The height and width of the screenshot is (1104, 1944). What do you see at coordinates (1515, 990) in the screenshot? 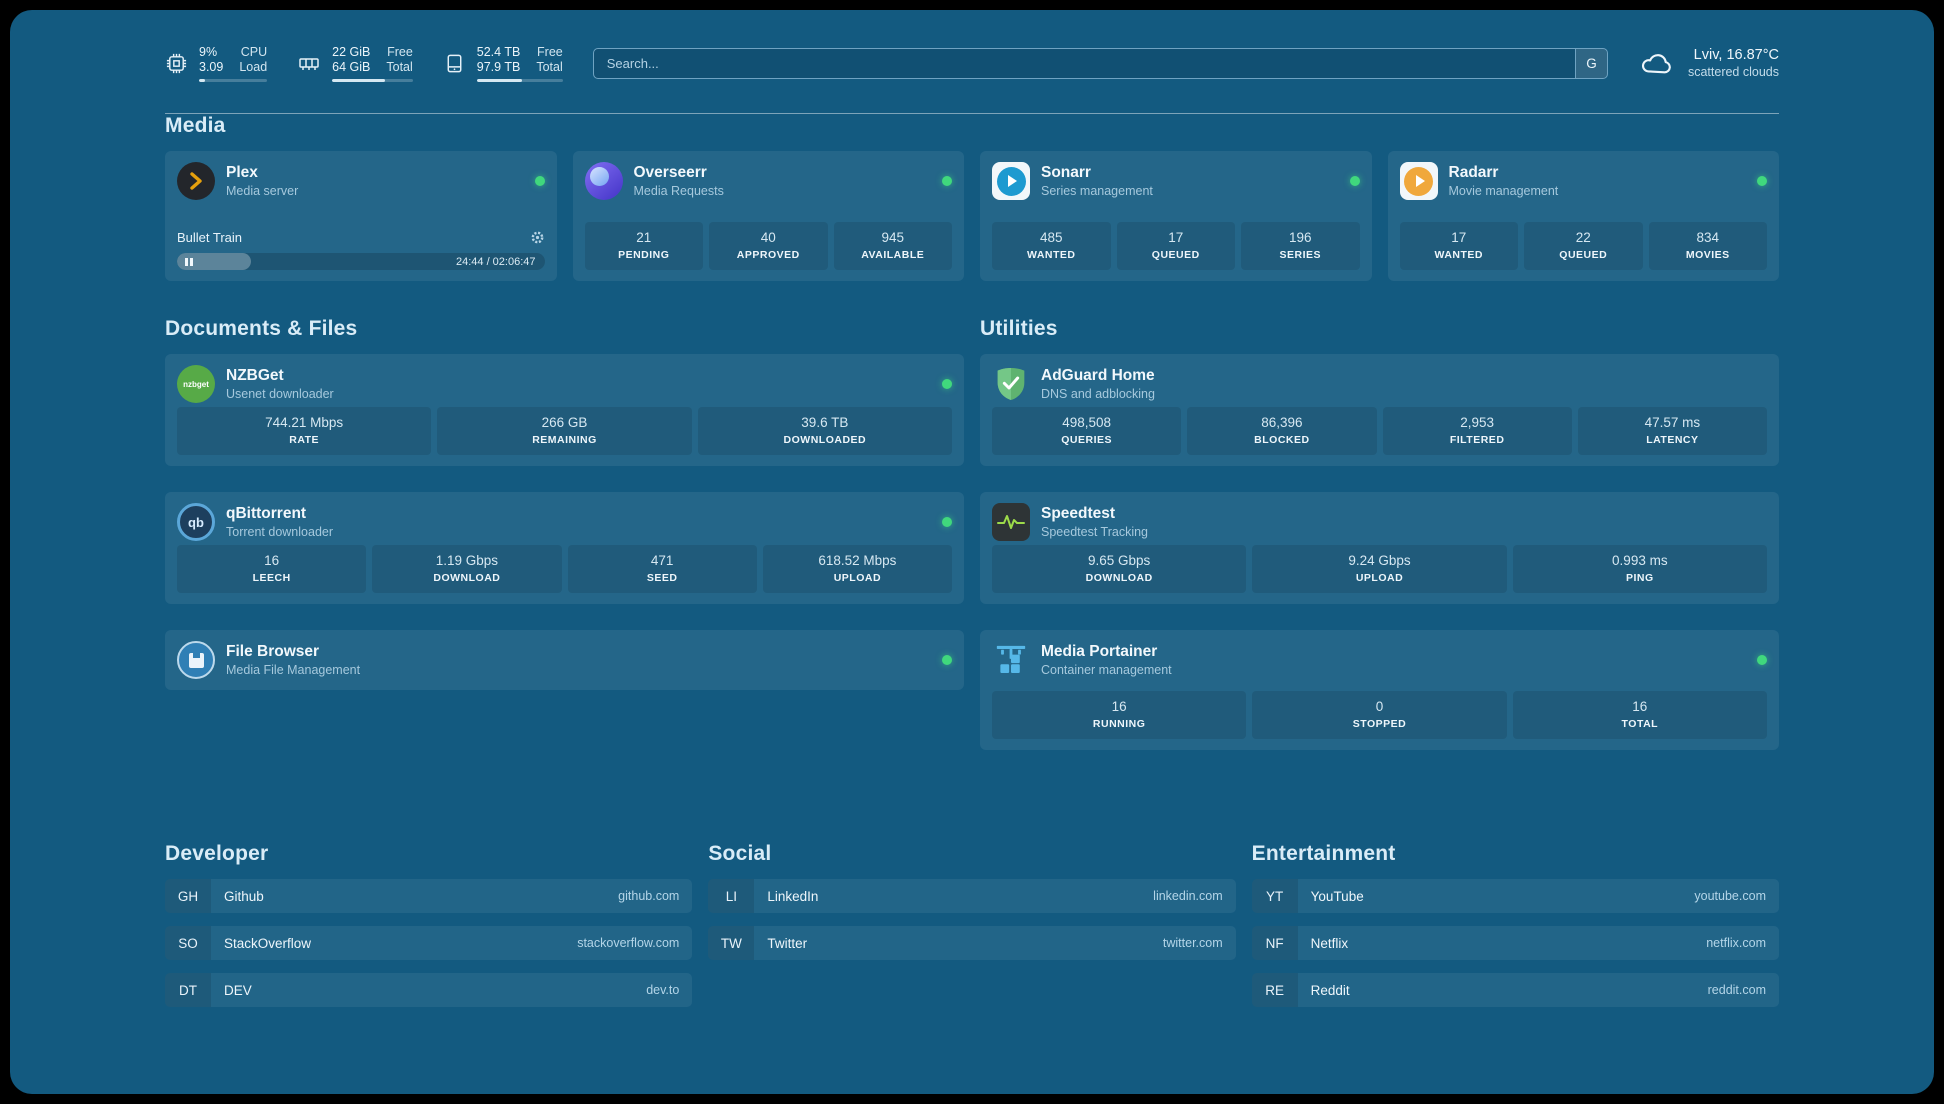
I see `bookmark-reddit: RE Reddit reddit.com` at bounding box center [1515, 990].